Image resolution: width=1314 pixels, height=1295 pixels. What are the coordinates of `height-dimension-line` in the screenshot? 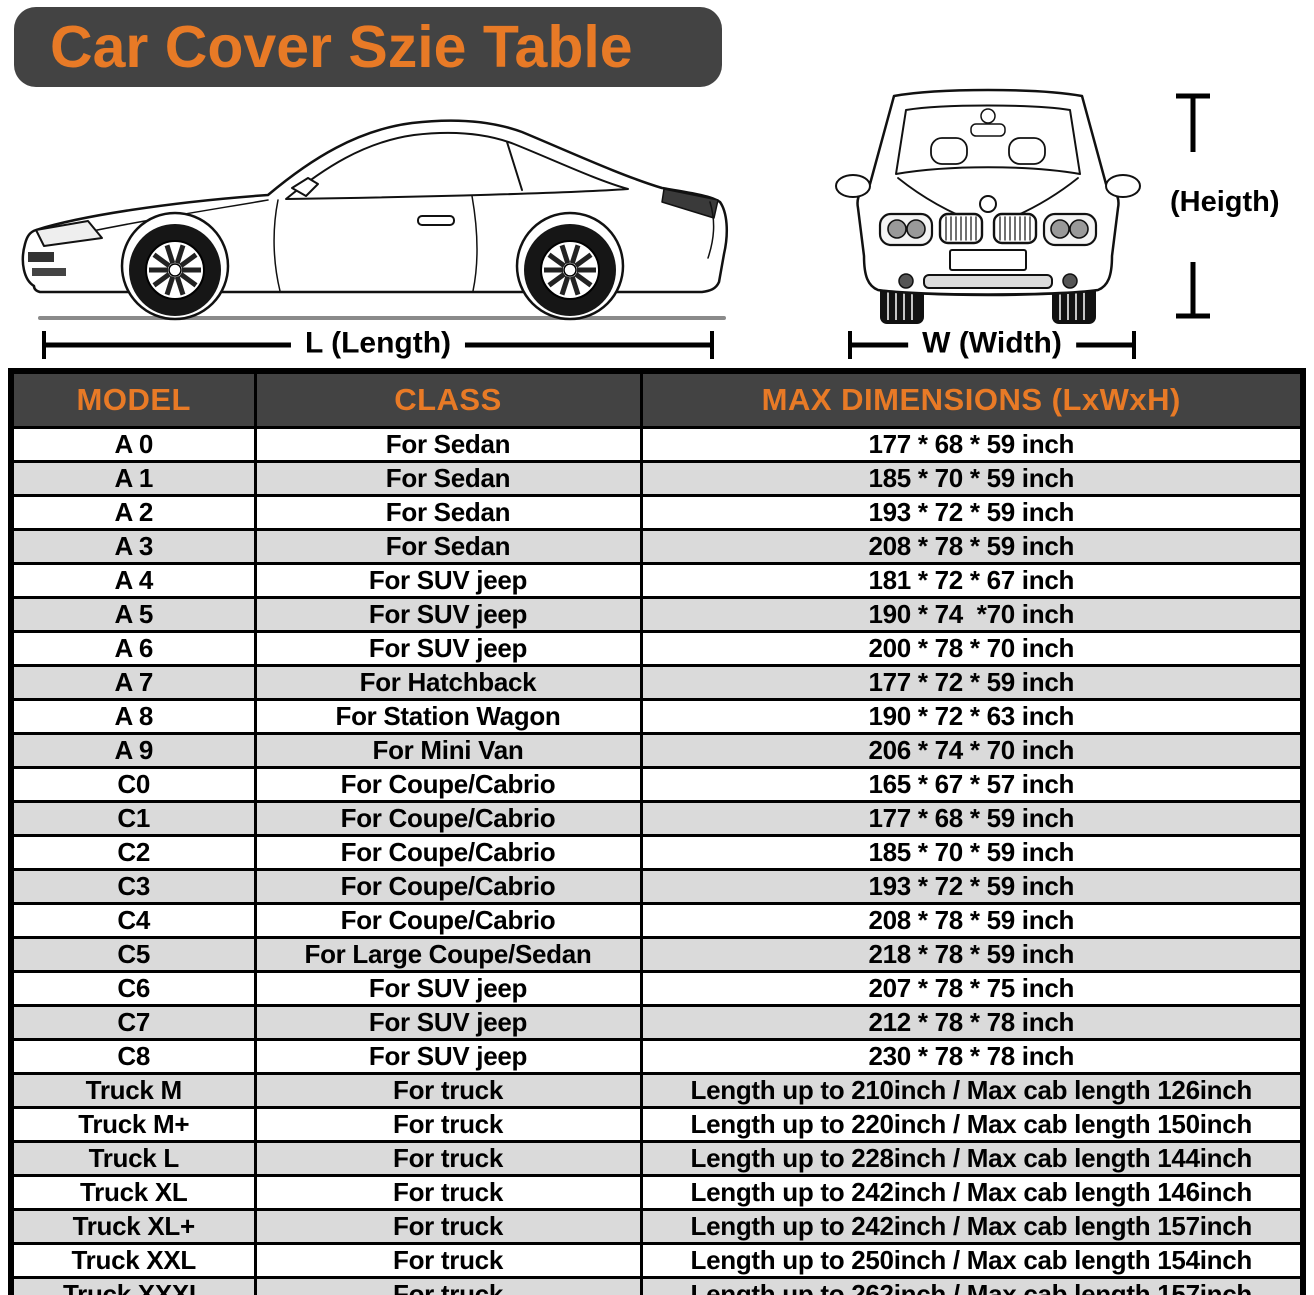 It's located at (1193, 206).